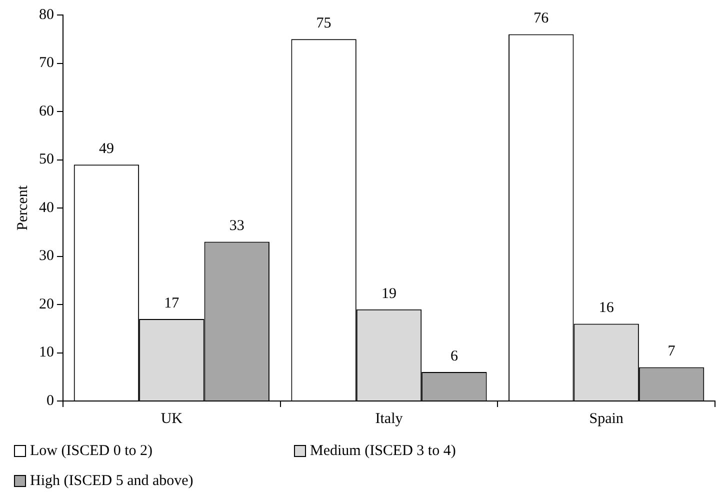 The image size is (725, 501). Describe the element at coordinates (389, 418) in the screenshot. I see `x-tick-label: Italy` at that location.